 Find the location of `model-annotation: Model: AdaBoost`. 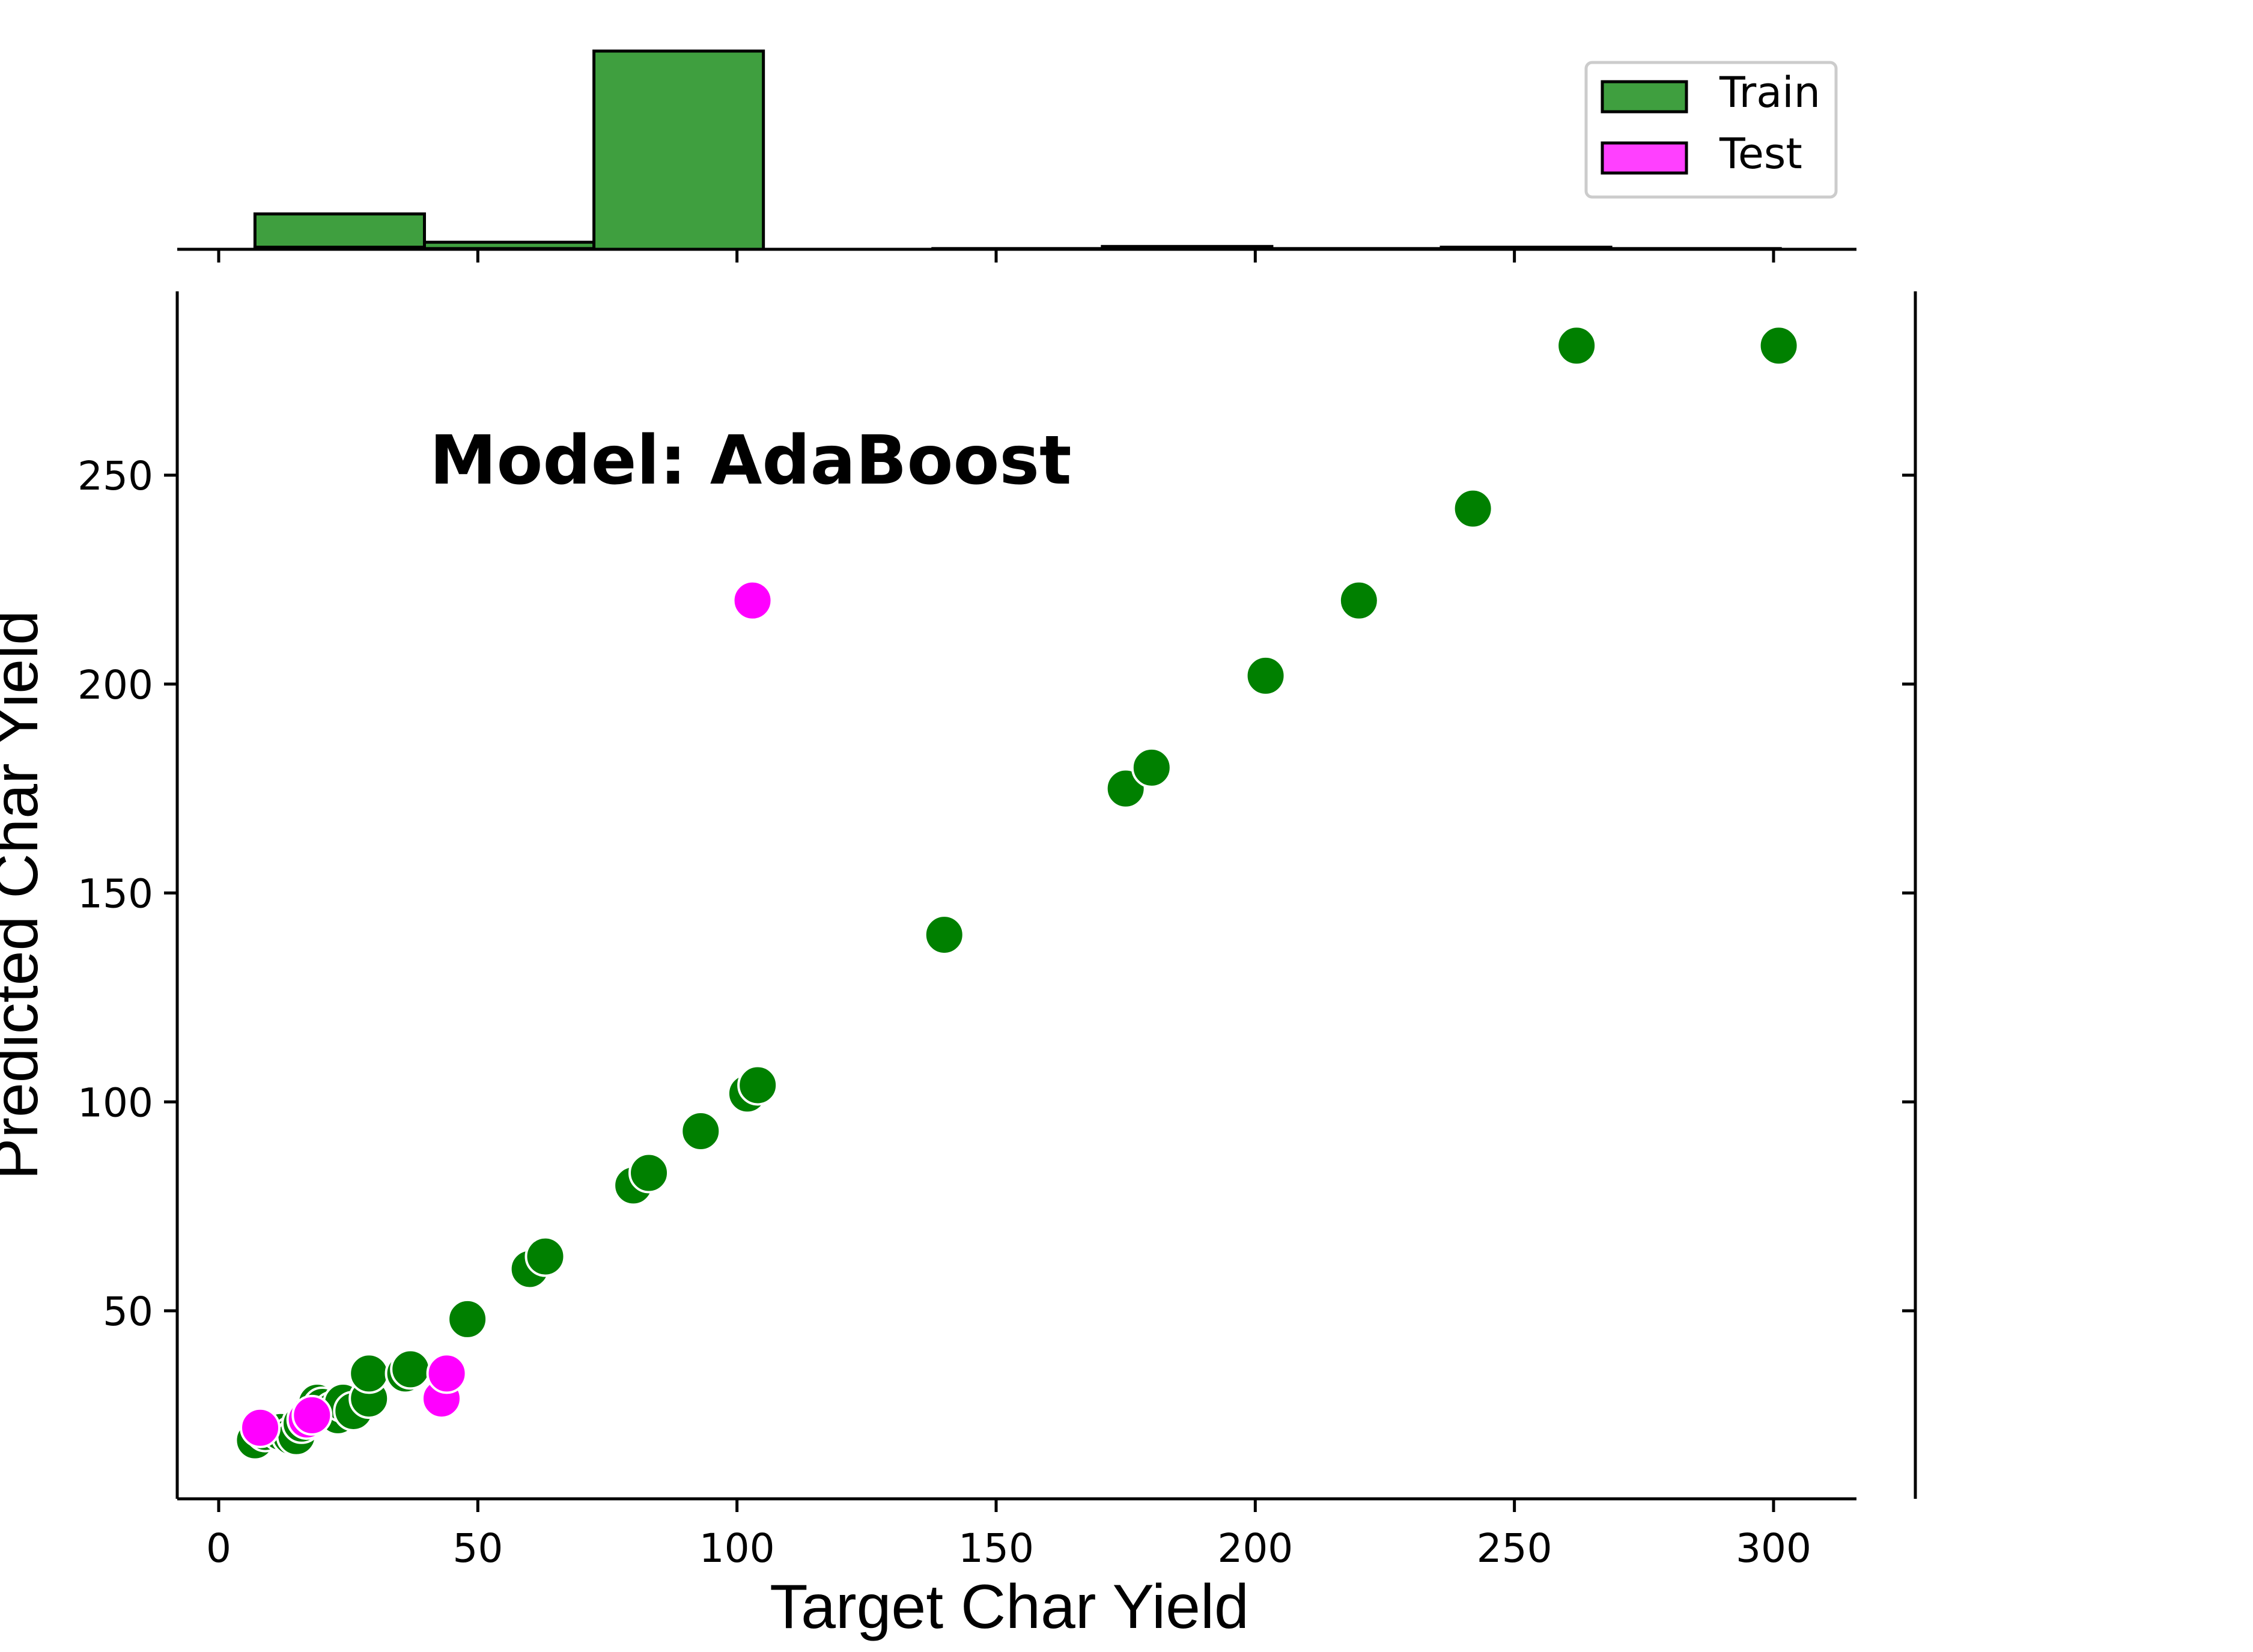

model-annotation: Model: AdaBoost is located at coordinates (751, 461).